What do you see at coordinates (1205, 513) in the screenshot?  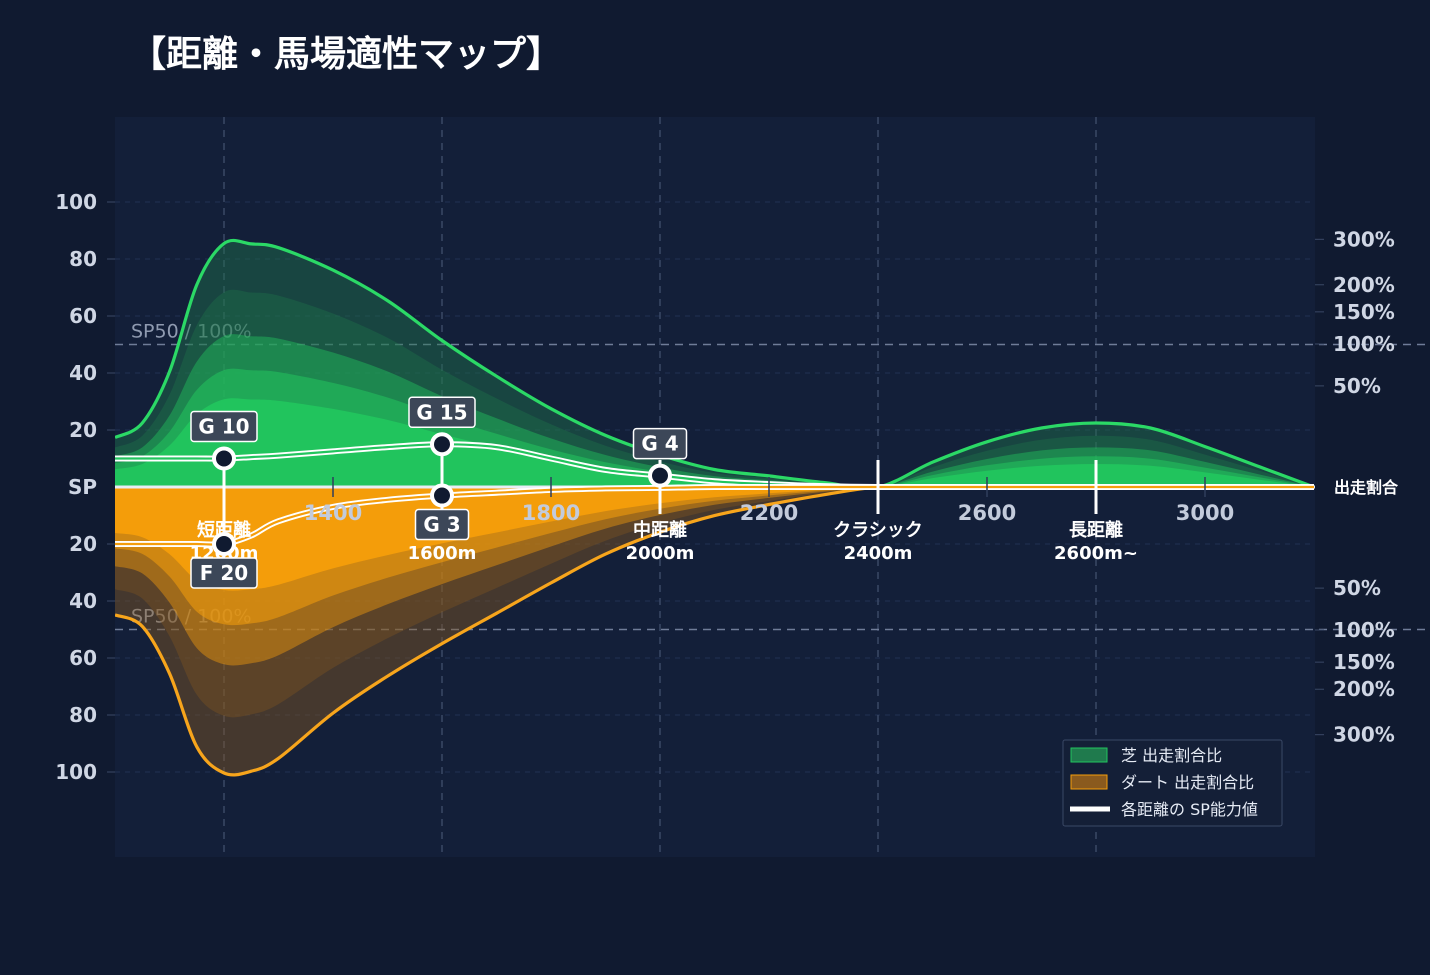 I see `x-tick-label: 3000` at bounding box center [1205, 513].